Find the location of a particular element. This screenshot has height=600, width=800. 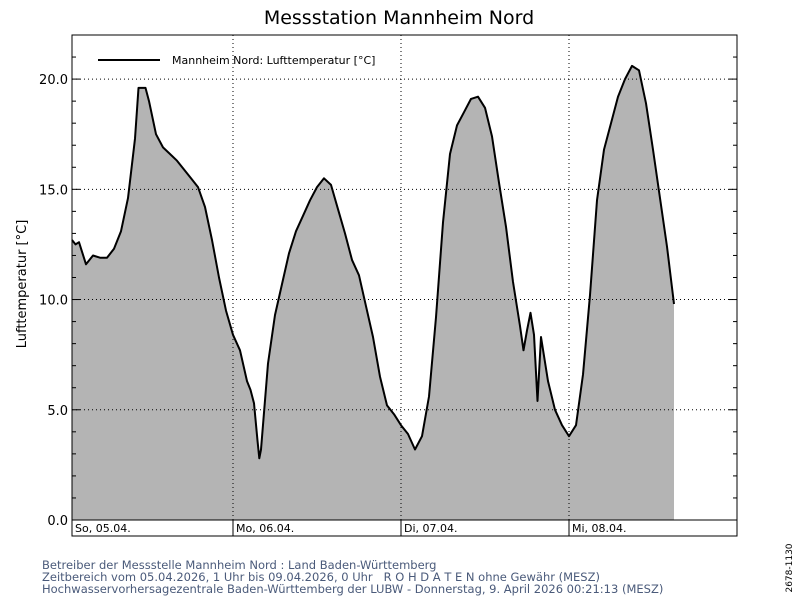

y-tick-label: 15.0 is located at coordinates (53, 190).